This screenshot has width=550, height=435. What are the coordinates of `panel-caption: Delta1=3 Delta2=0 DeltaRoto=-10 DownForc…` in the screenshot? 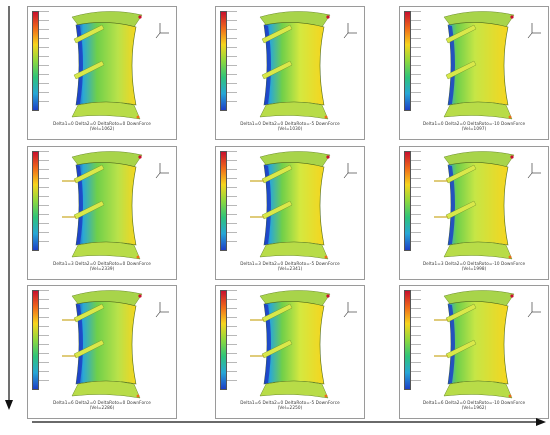 It's located at (474, 266).